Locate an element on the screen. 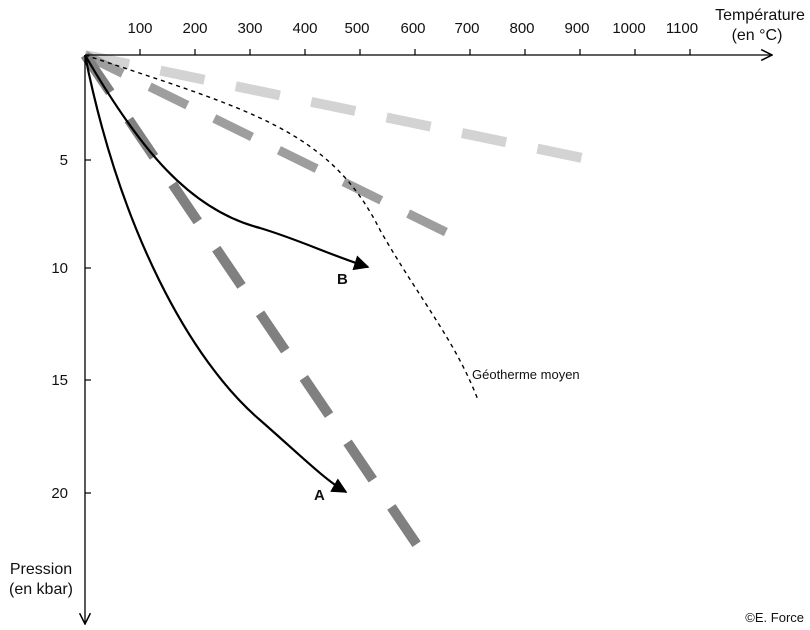  temperature-tick-marks is located at coordinates (415, 52).